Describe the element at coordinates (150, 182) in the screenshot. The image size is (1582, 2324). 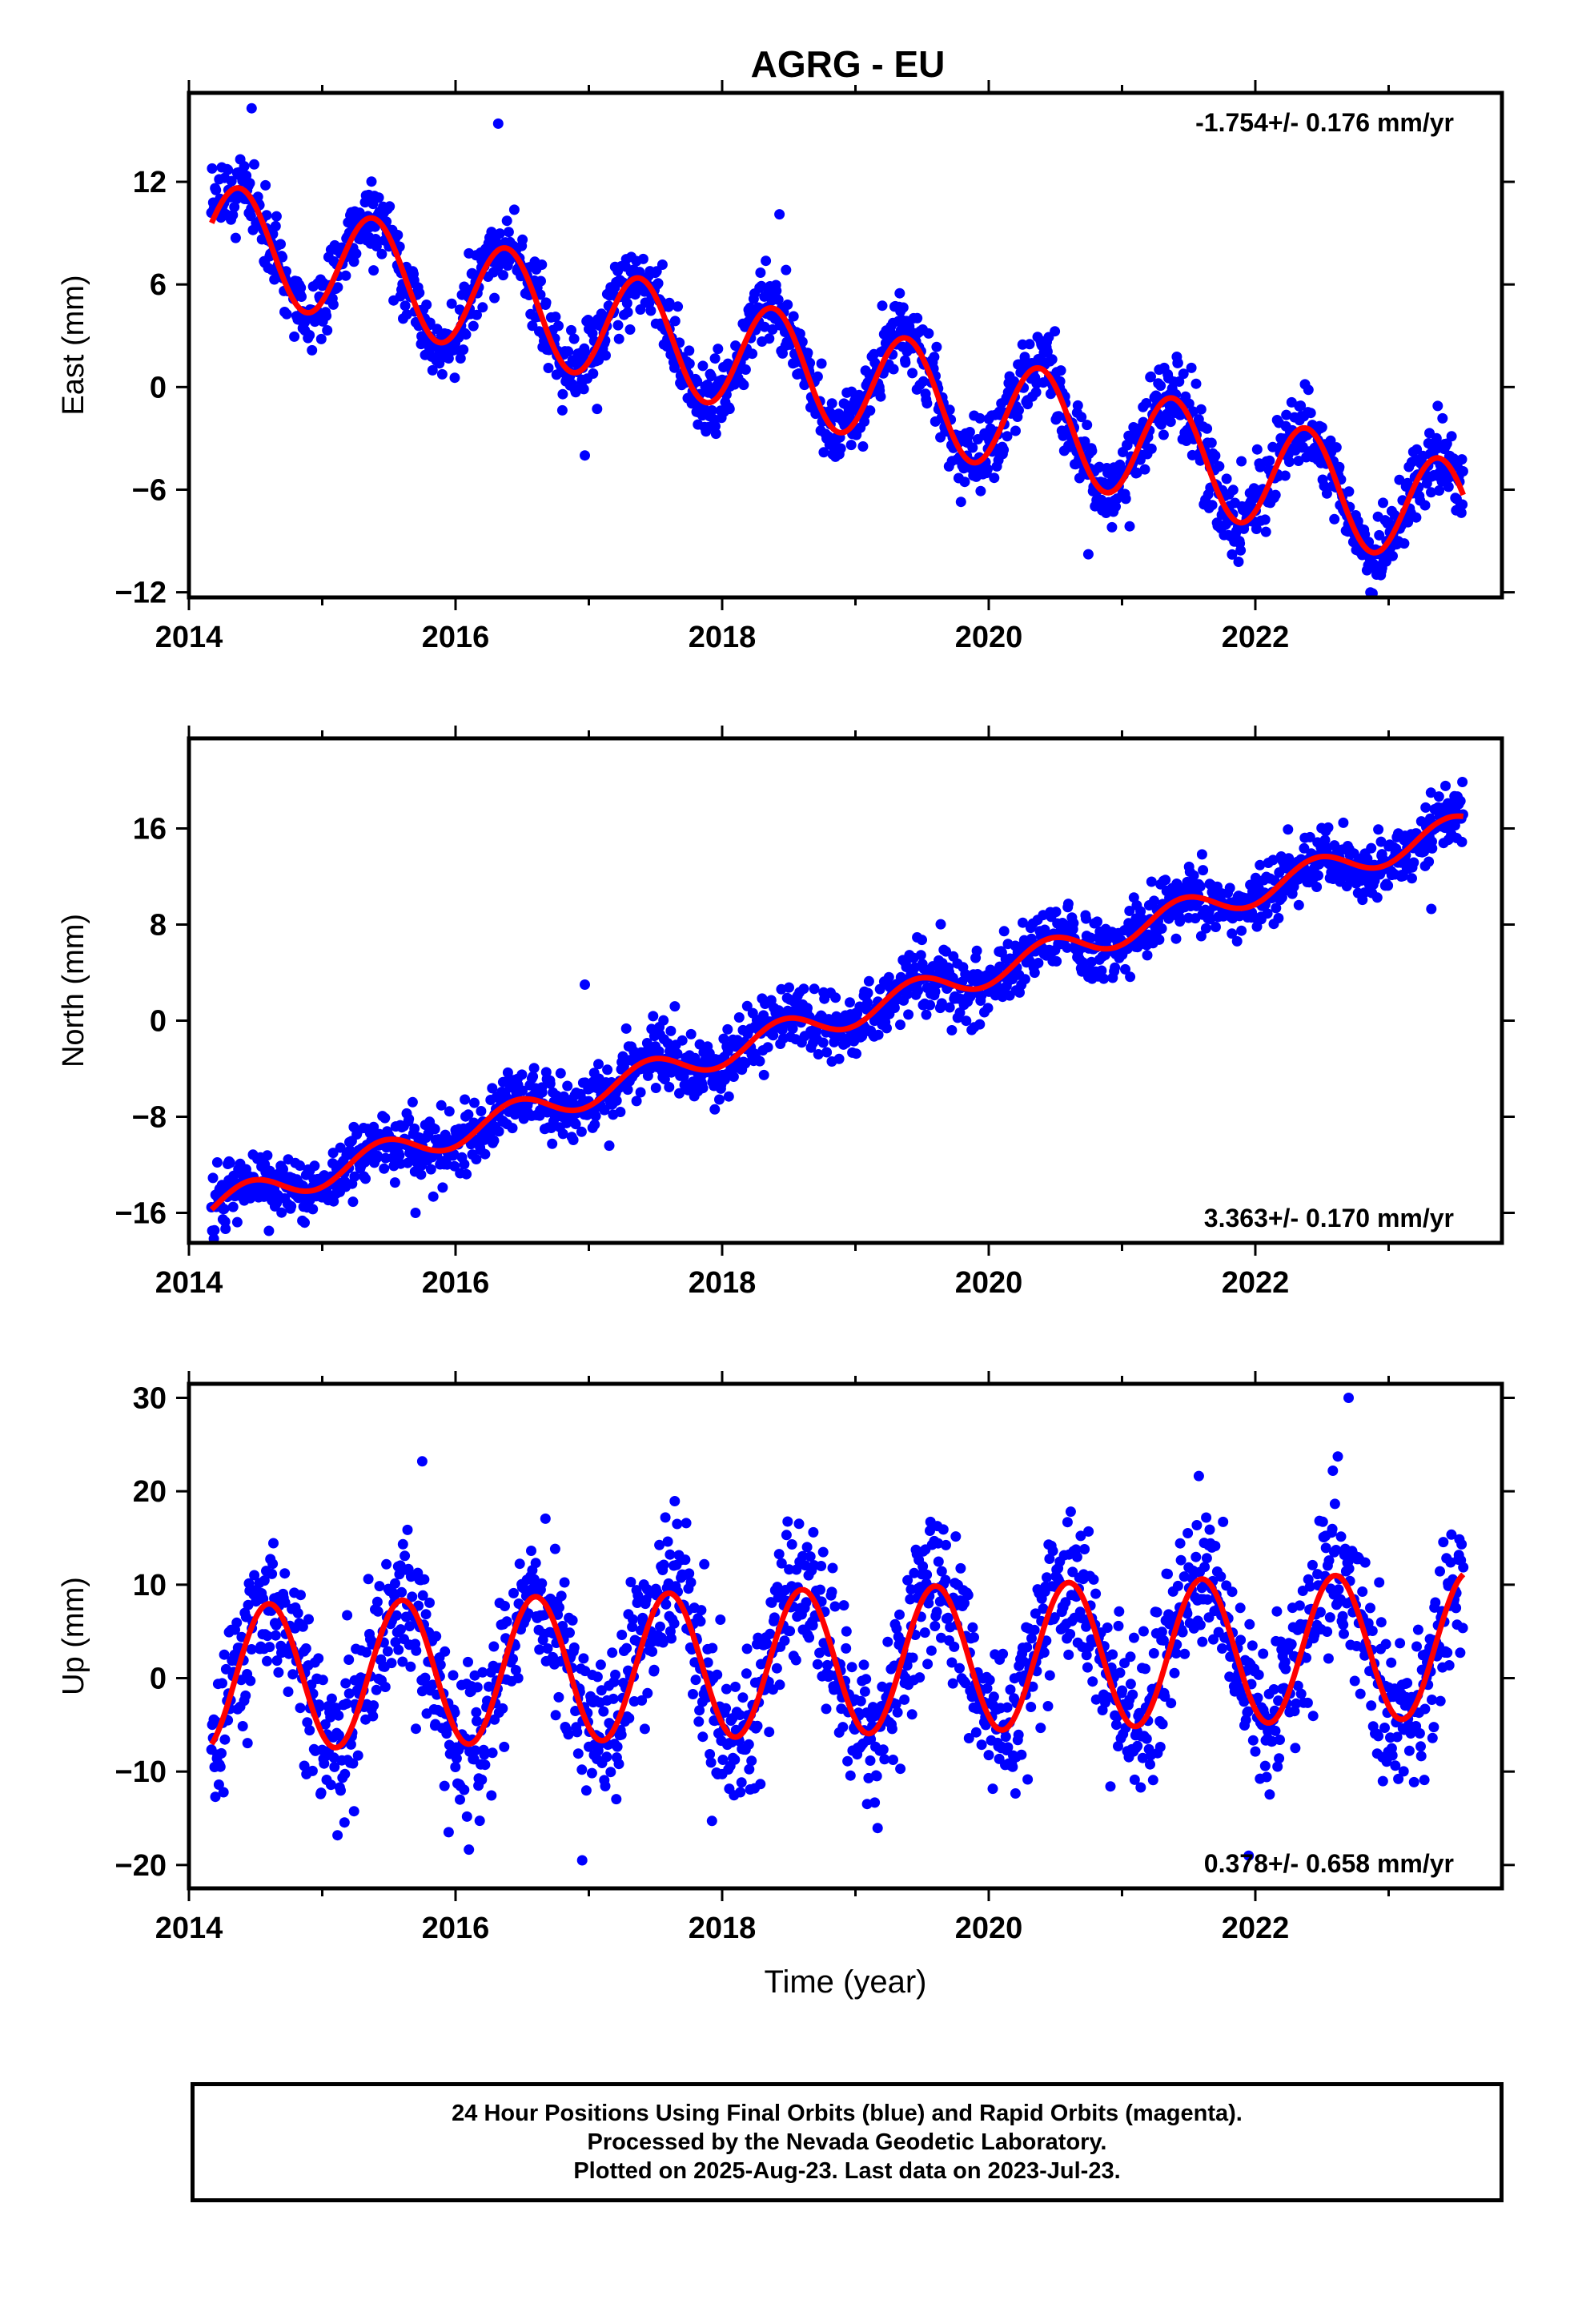
I see `y-tick-label: 12` at that location.